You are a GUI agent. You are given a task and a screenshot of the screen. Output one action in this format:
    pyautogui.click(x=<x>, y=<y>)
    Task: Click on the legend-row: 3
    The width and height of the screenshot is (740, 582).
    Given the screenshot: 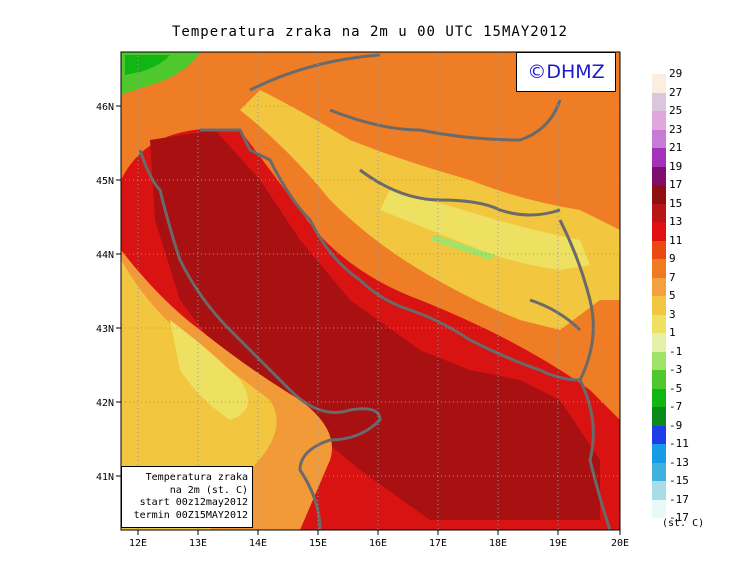 What is the action you would take?
    pyautogui.click(x=682, y=320)
    